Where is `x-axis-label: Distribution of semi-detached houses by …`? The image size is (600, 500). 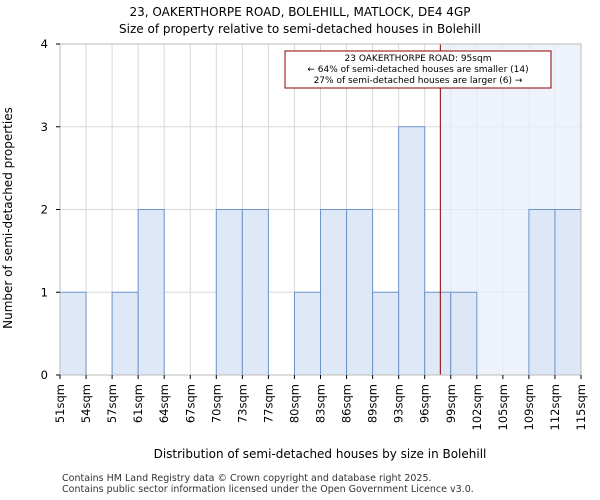
x-axis-label: Distribution of semi-detached houses by … is located at coordinates (320, 454).